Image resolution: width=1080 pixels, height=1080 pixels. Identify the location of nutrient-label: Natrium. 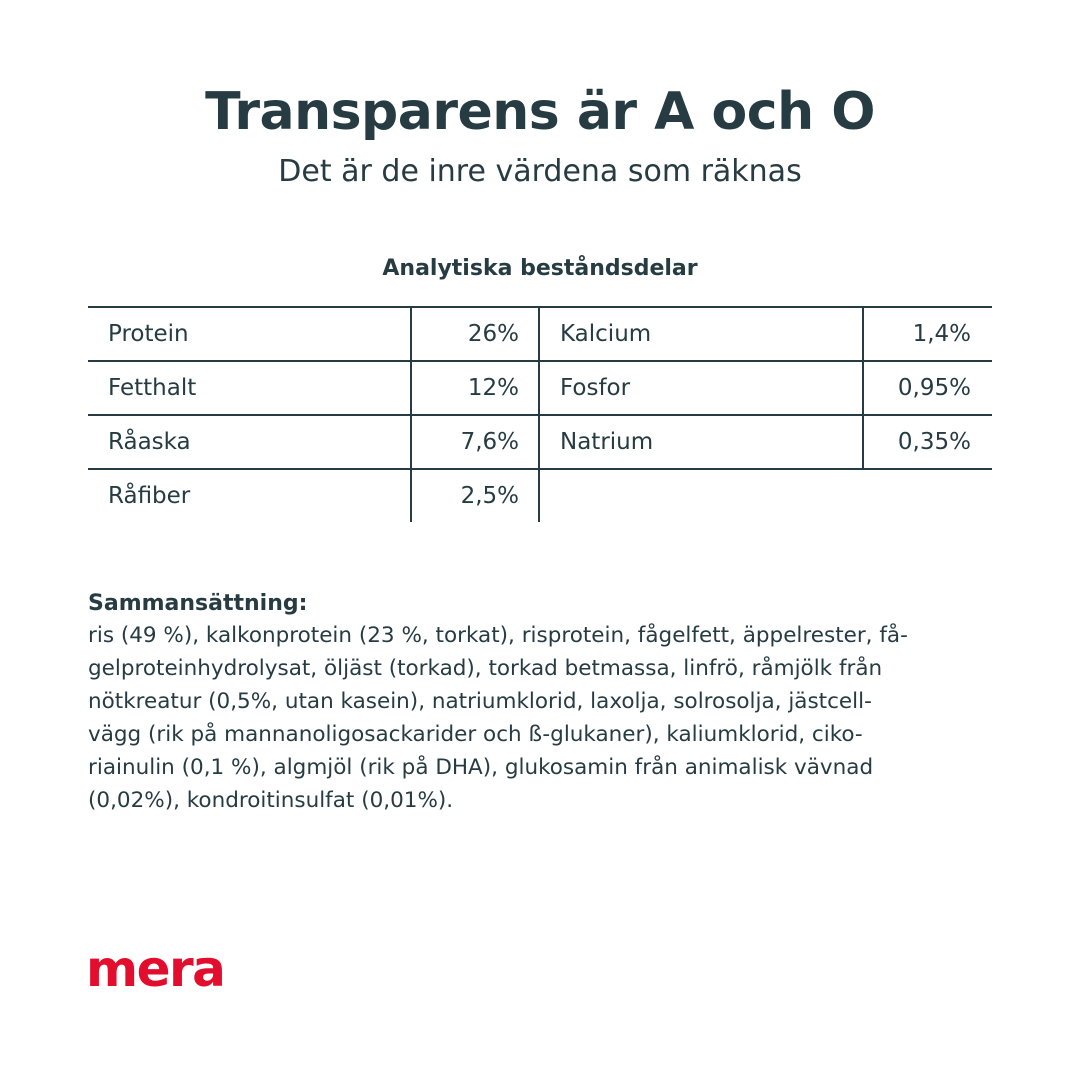
(607, 442).